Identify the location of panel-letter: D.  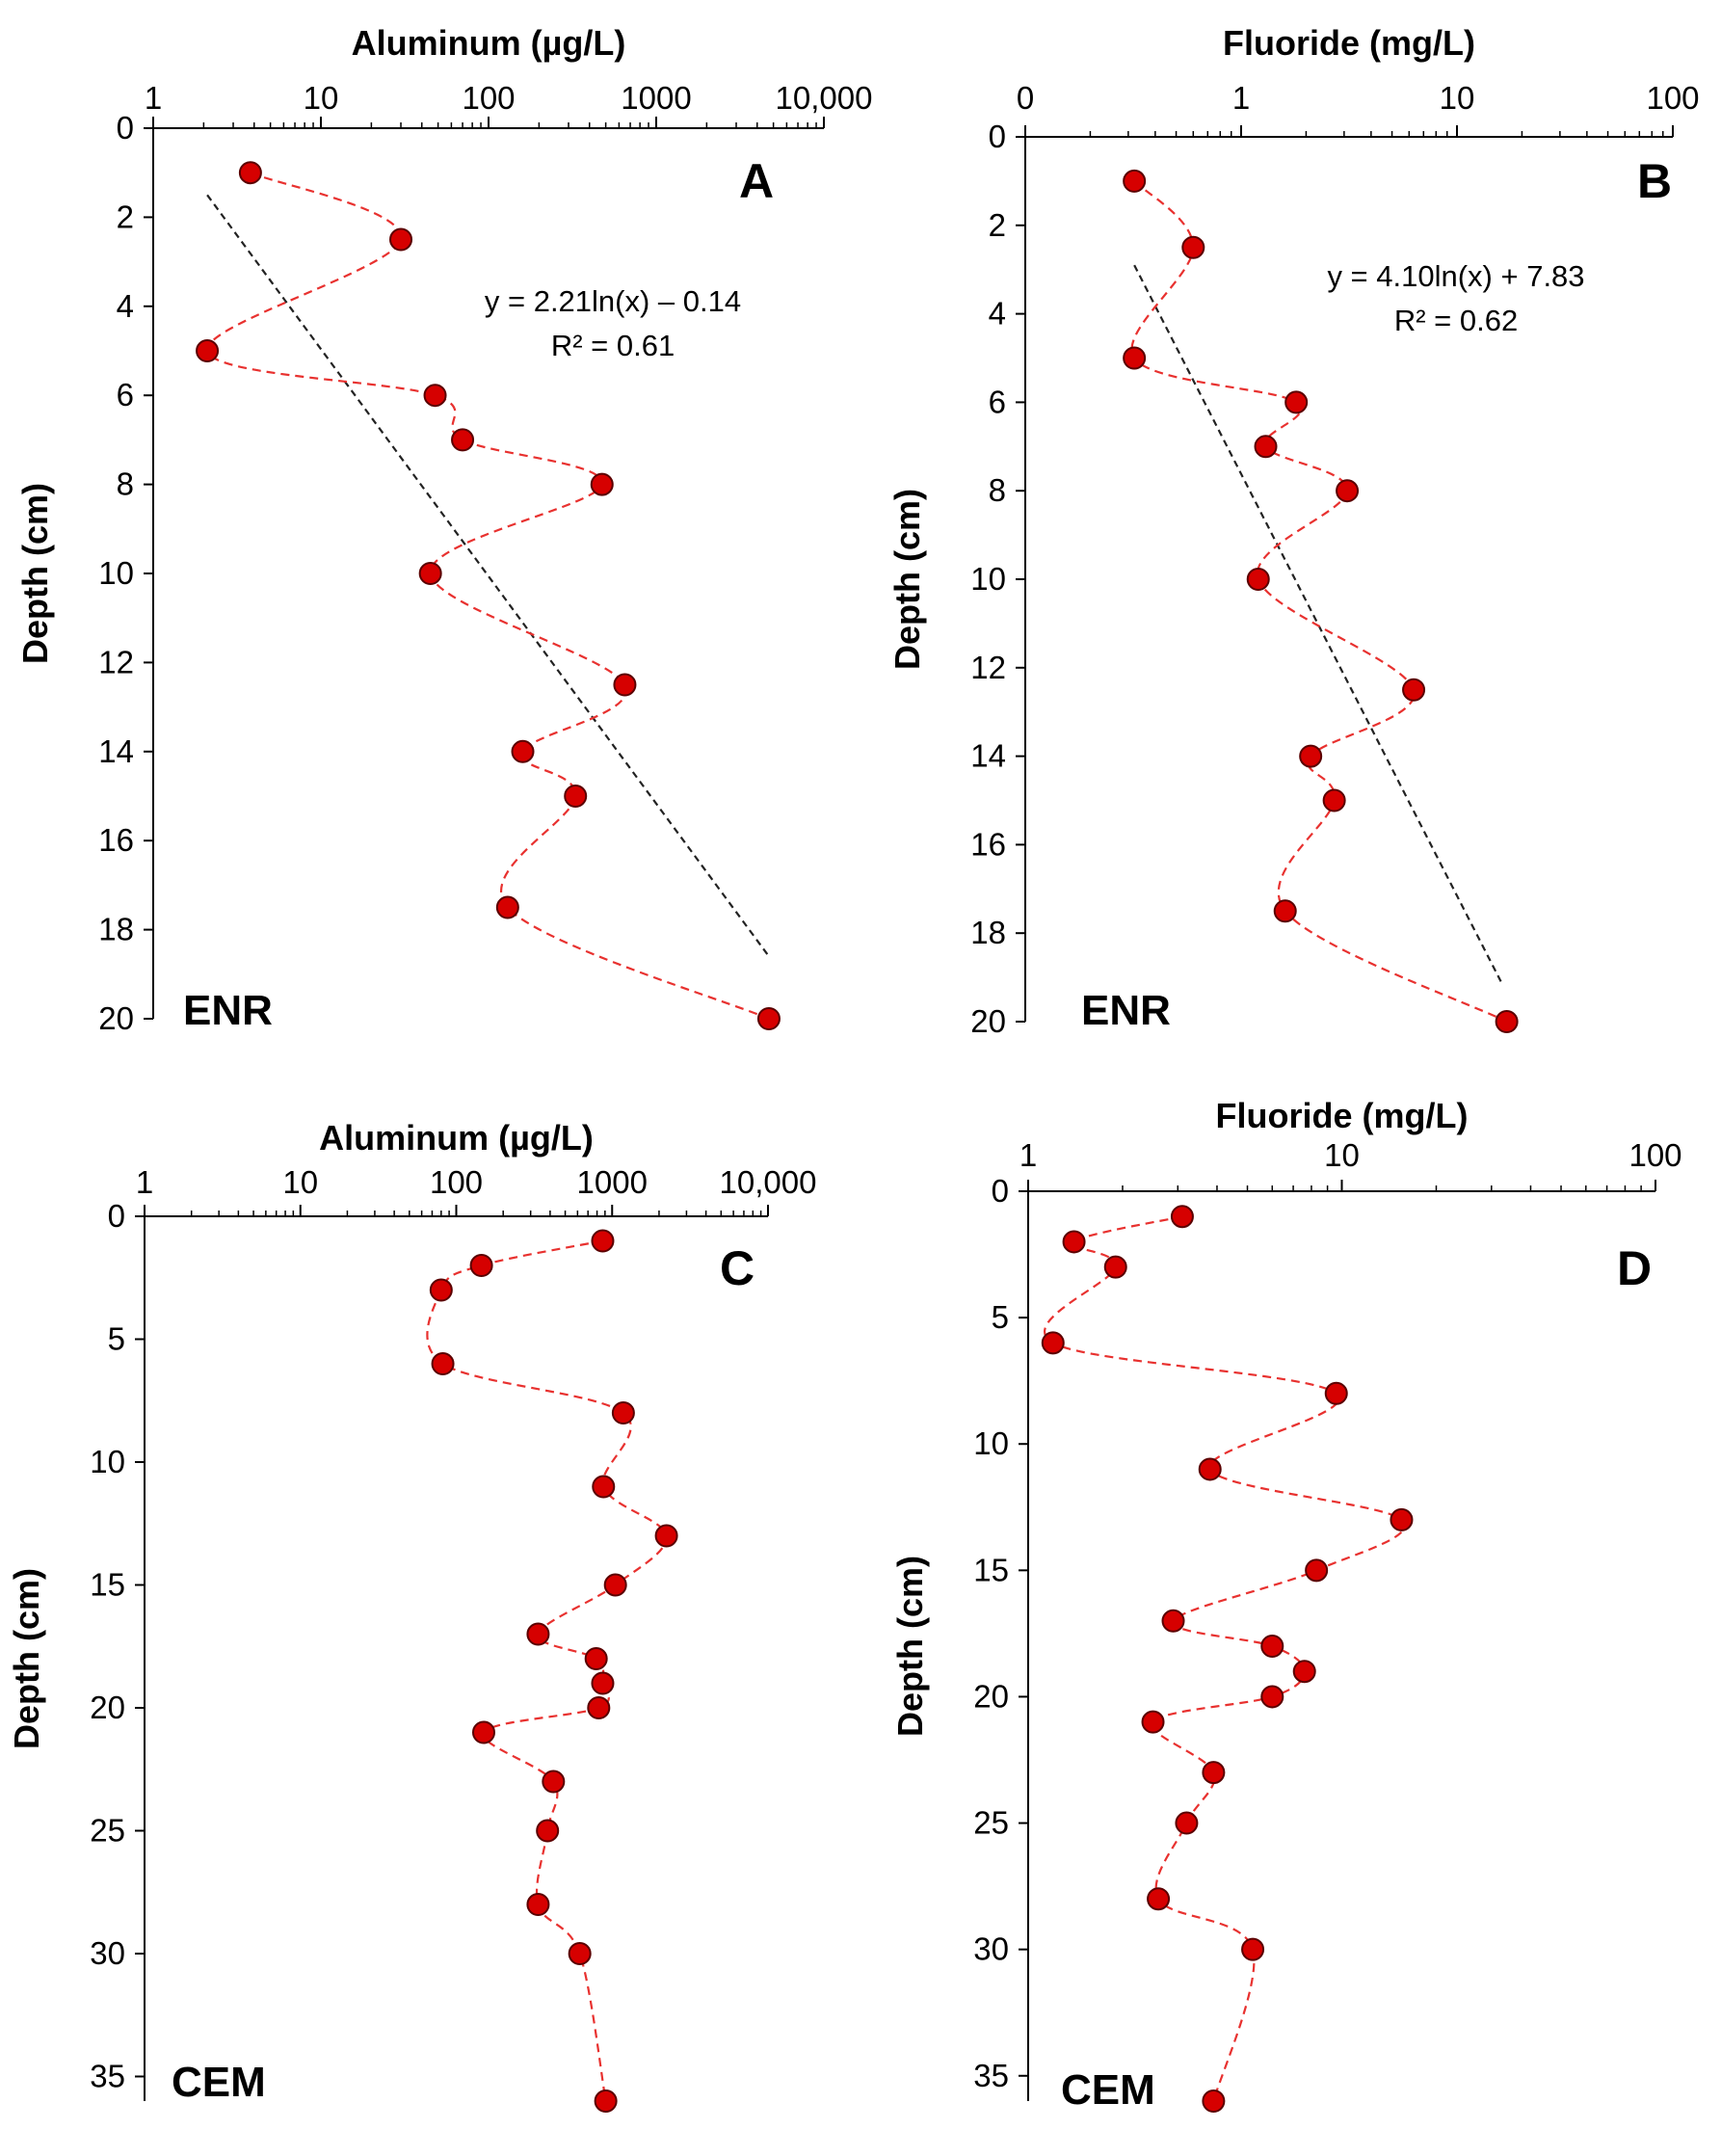
(1634, 1268).